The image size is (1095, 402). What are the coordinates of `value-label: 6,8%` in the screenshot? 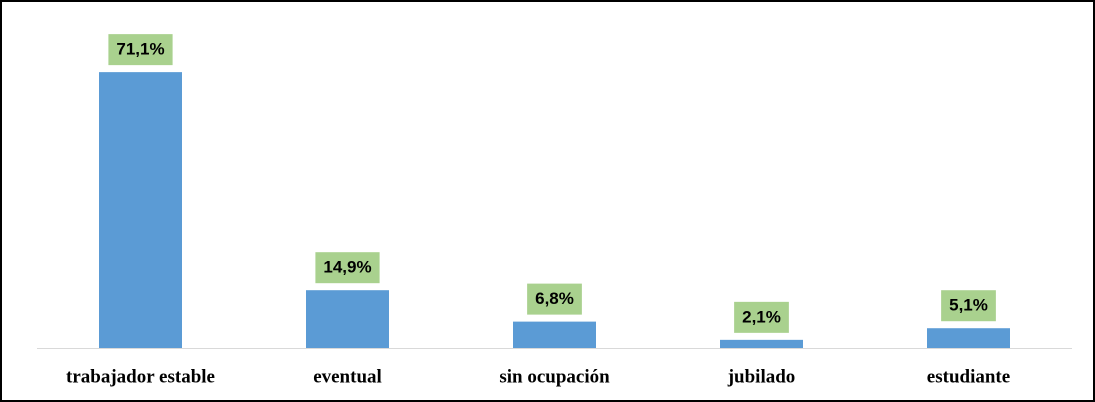 It's located at (554, 298).